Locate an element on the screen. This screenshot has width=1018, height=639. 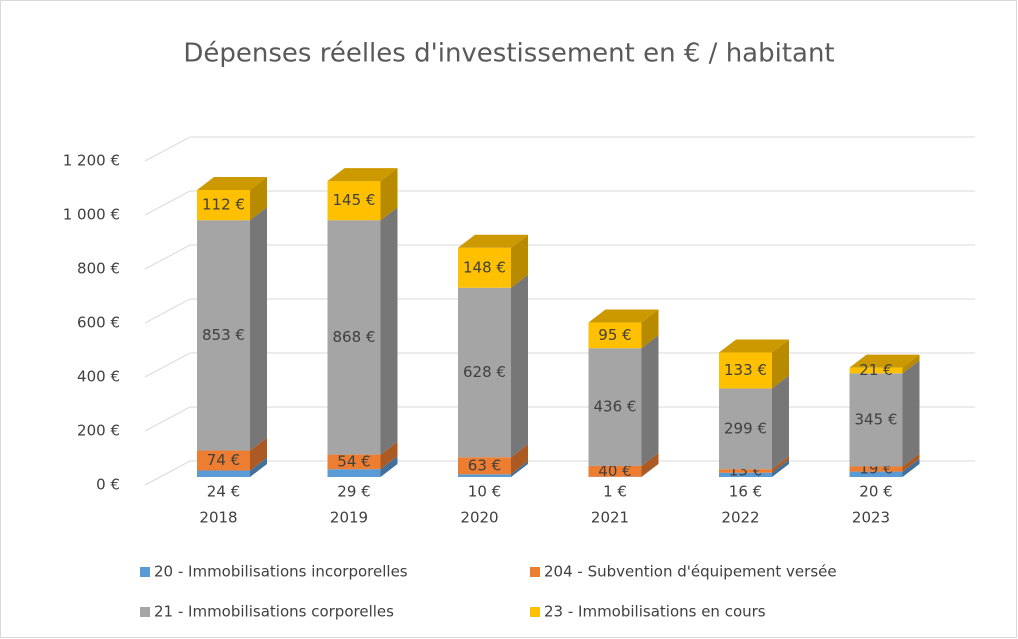
data-label: 20 € is located at coordinates (875, 492).